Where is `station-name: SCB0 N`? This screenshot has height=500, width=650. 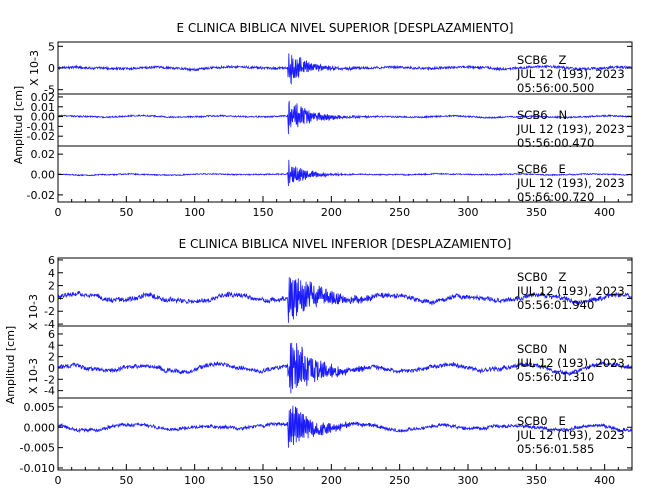
station-name: SCB0 N is located at coordinates (542, 349).